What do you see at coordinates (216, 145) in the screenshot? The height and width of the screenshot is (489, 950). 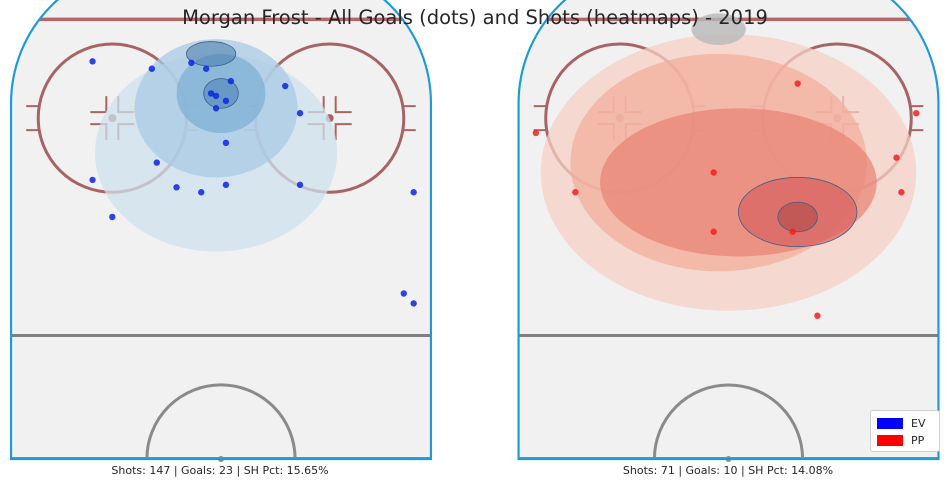 I see `heatmap-ev` at bounding box center [216, 145].